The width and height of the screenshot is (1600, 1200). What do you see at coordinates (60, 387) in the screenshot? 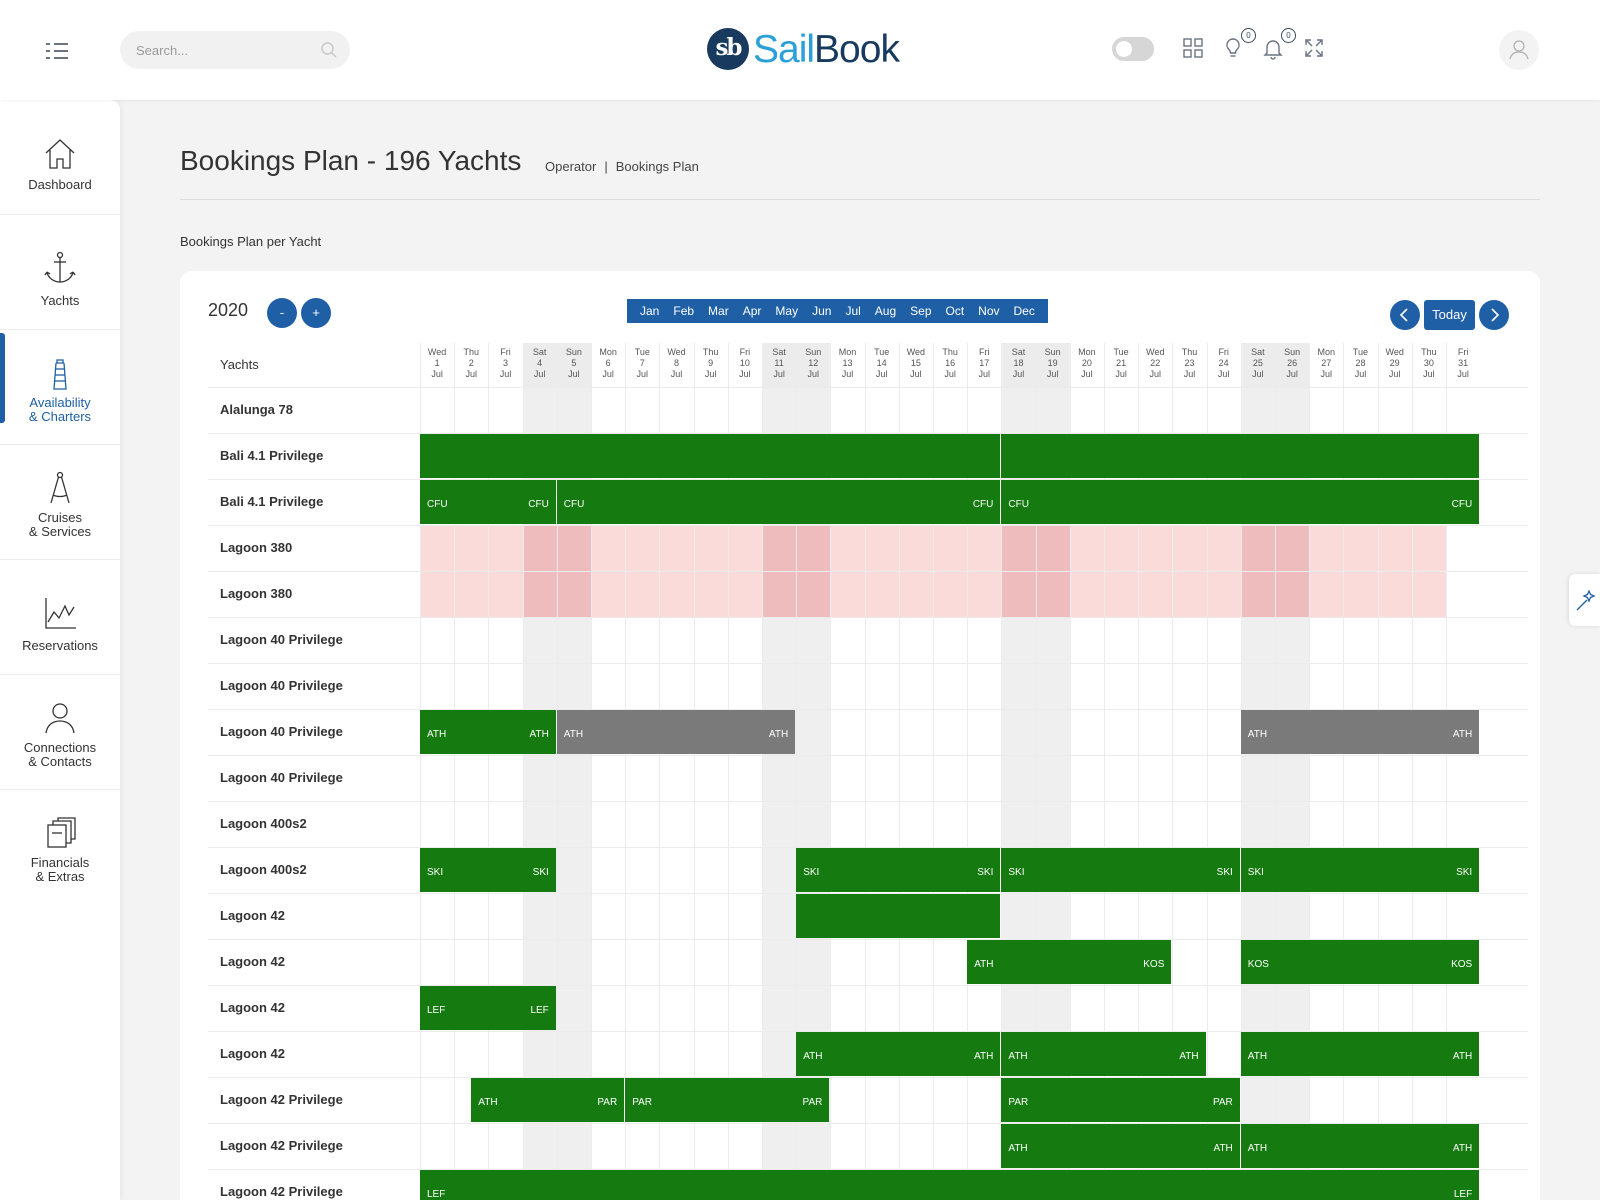
I see `sidebar-item-availability-charters: Availability & Charters` at bounding box center [60, 387].